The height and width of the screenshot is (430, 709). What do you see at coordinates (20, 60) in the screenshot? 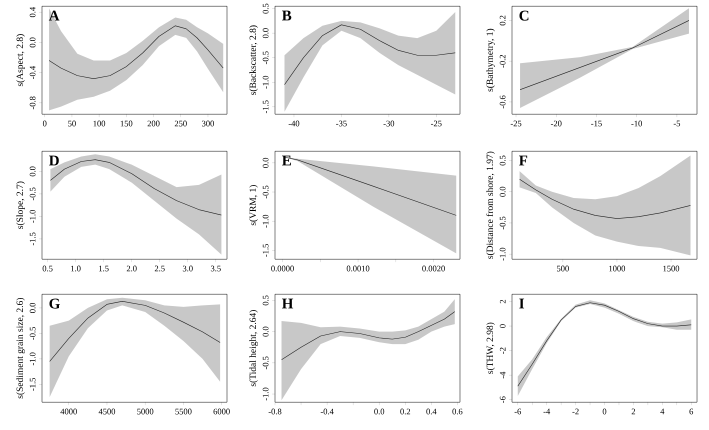
I see `y-axis-title: s(Aspect, 2.8)` at bounding box center [20, 60].